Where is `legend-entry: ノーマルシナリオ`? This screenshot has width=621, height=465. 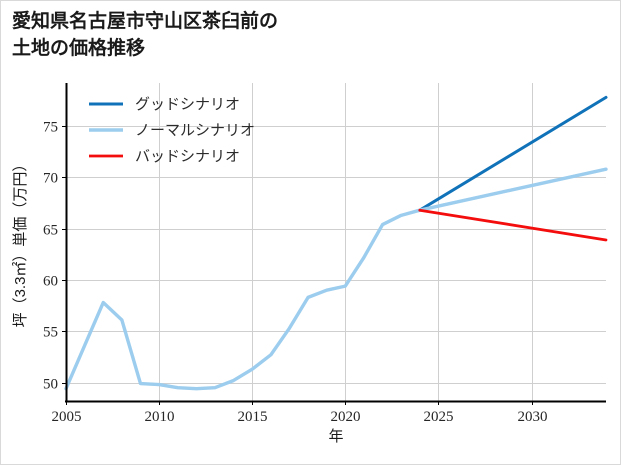
legend-entry: ノーマルシナリオ is located at coordinates (172, 131).